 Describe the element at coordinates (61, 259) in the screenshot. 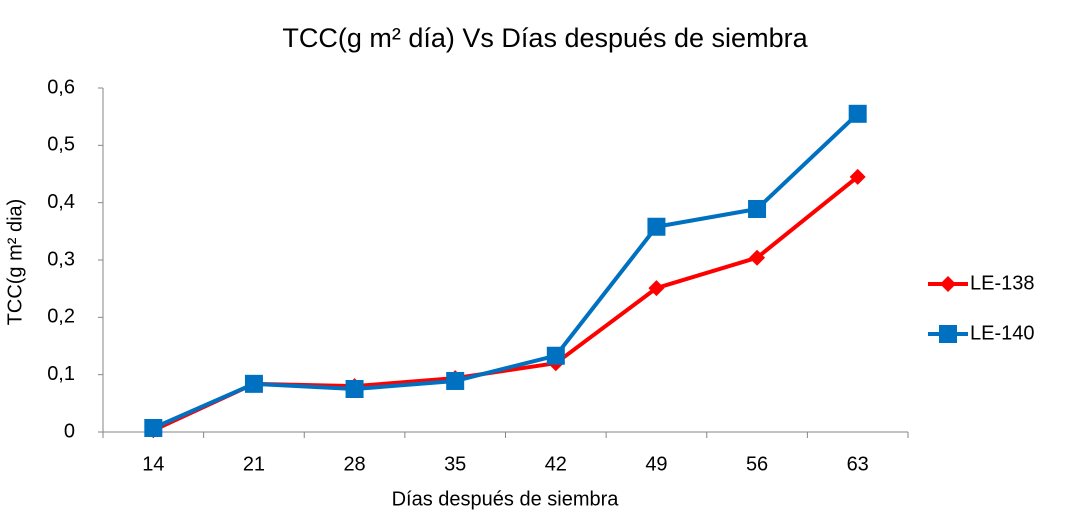

I see `y-tick-label: 0,3` at that location.